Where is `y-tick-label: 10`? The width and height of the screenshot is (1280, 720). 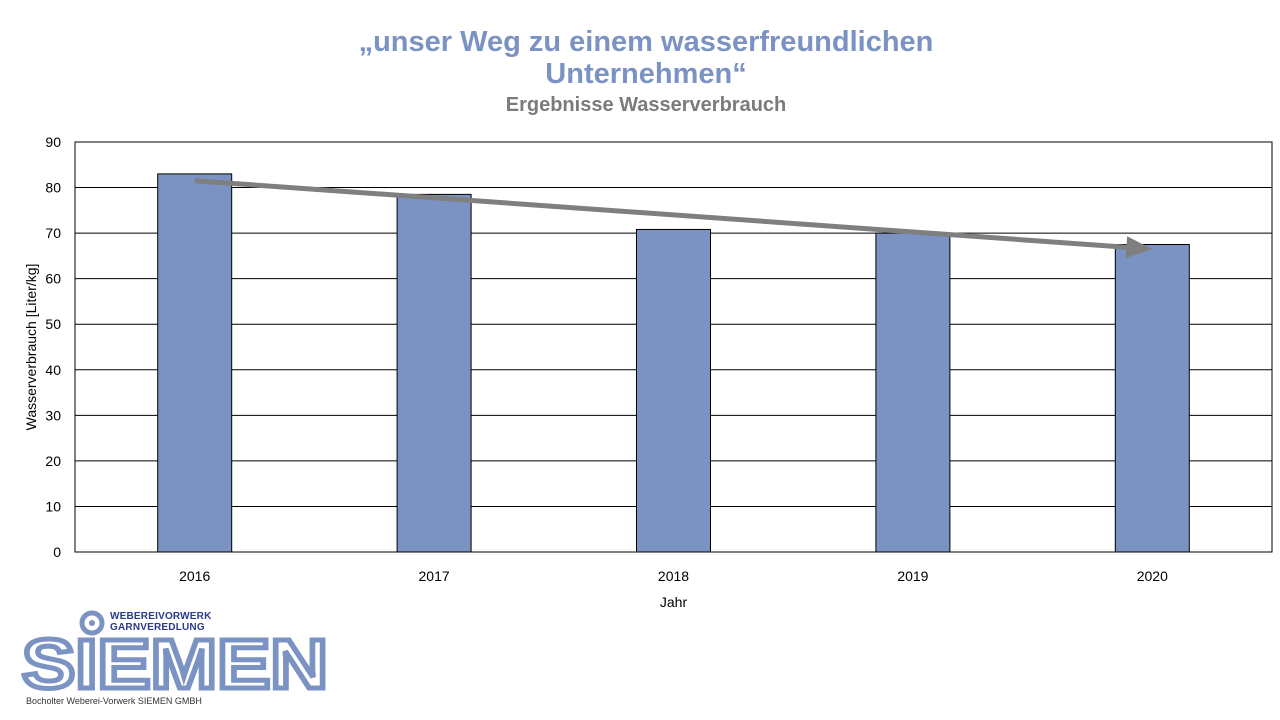
y-tick-label: 10 is located at coordinates (53, 506).